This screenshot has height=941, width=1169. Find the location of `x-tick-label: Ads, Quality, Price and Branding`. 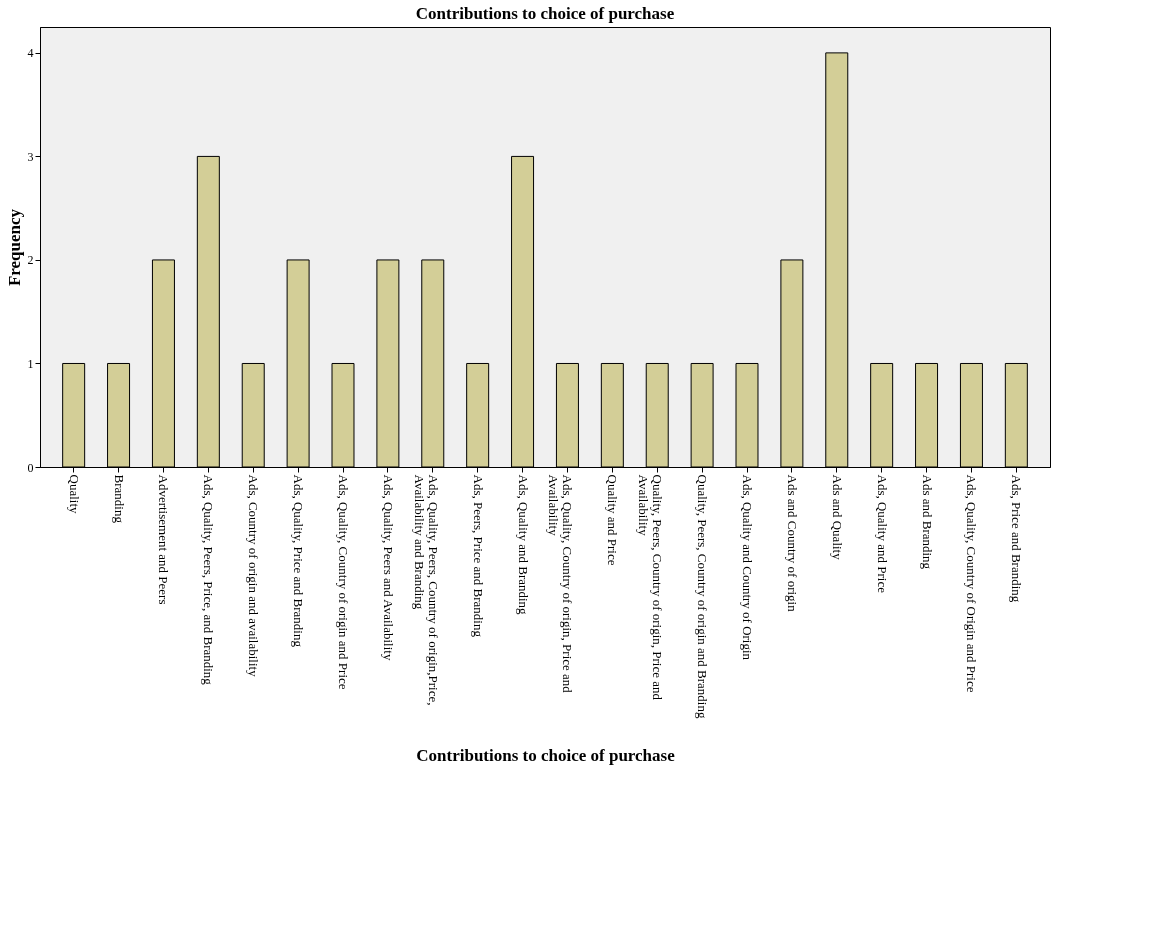

x-tick-label: Ads, Quality, Price and Branding is located at coordinates (299, 561).